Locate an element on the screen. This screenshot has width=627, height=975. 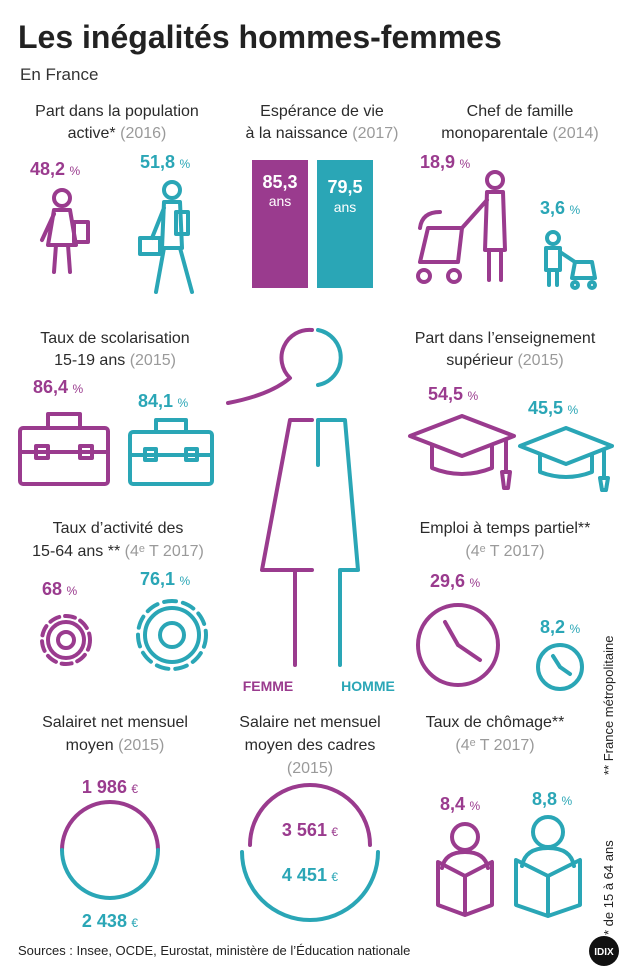
panel-label: active* (2016) is located at coordinates (117, 133).